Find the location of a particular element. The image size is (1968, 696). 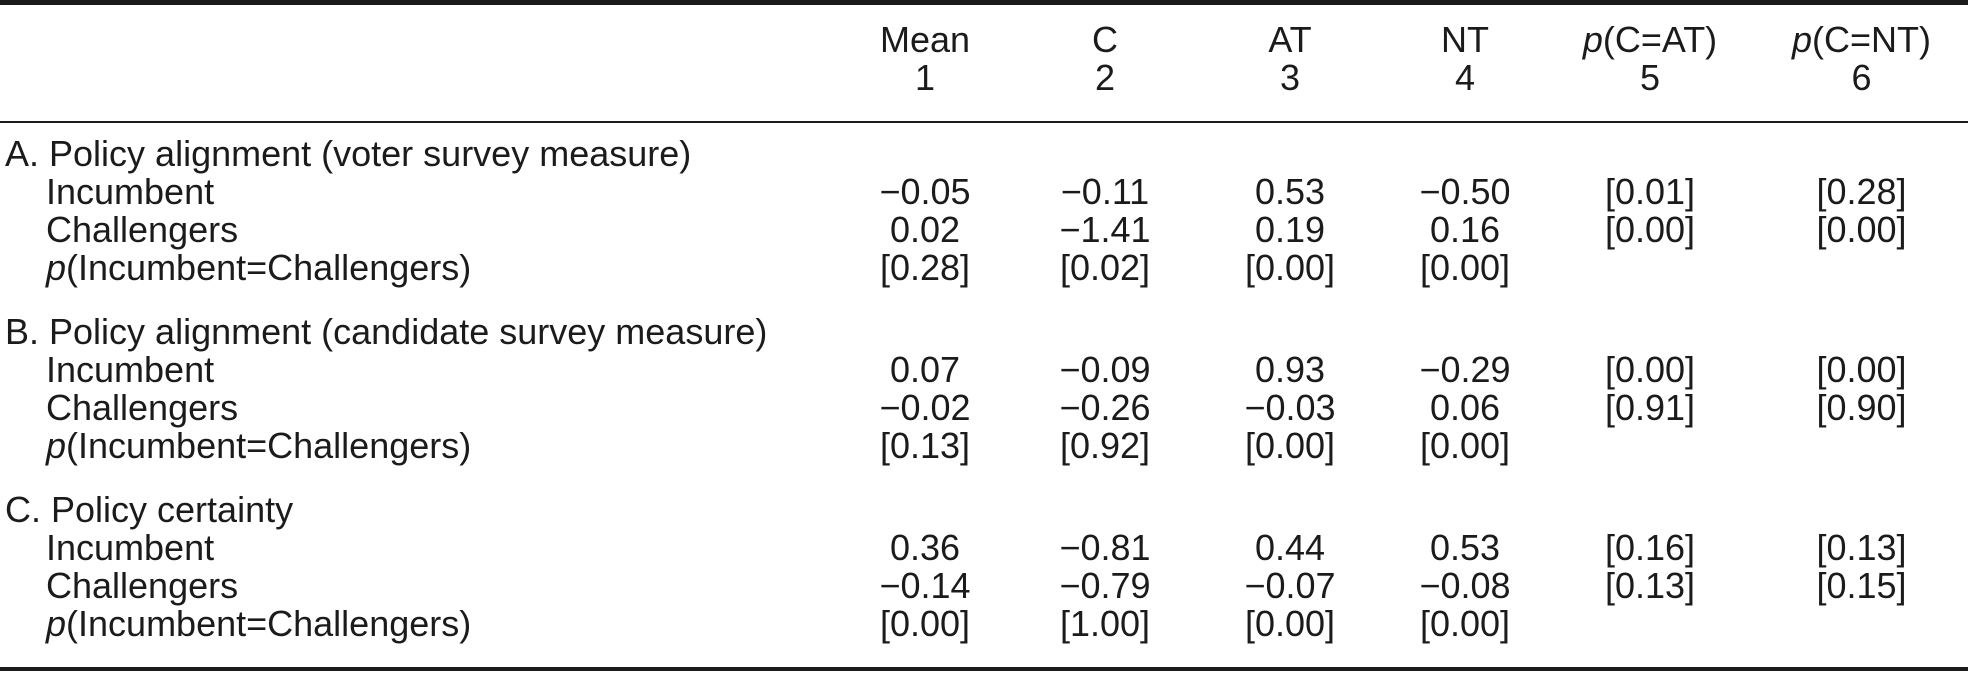

value-cell: 0.07 is located at coordinates (925, 369).